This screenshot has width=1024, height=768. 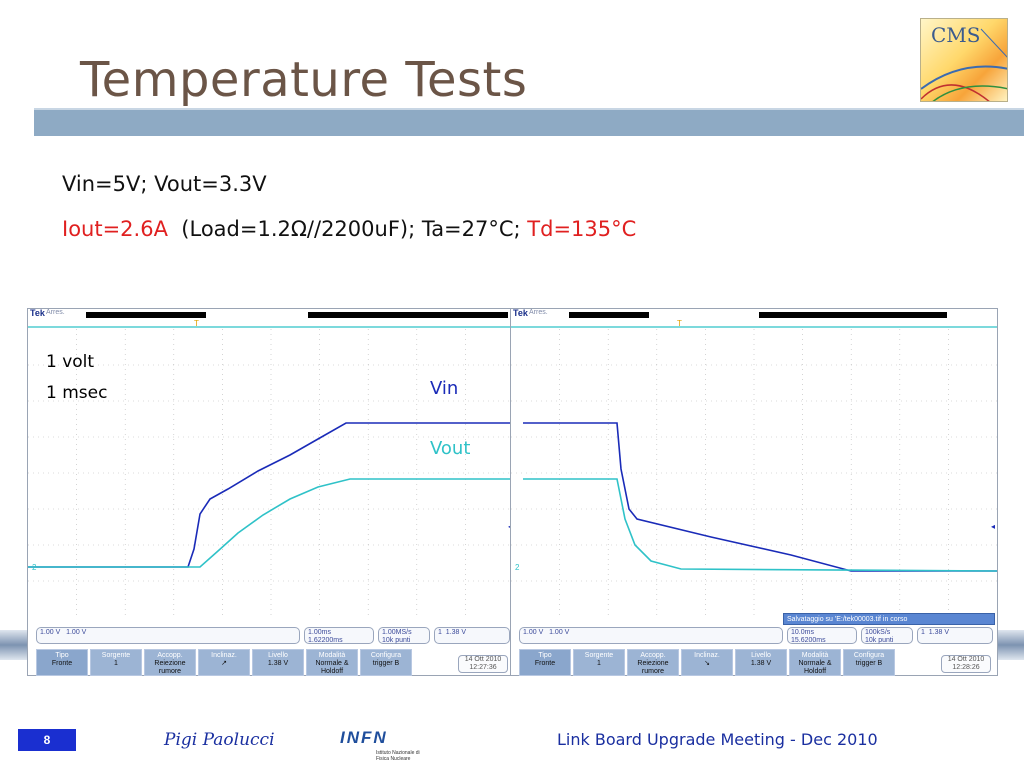 What do you see at coordinates (887, 635) in the screenshot?
I see `rate-readout: 100kS/s 10k punti` at bounding box center [887, 635].